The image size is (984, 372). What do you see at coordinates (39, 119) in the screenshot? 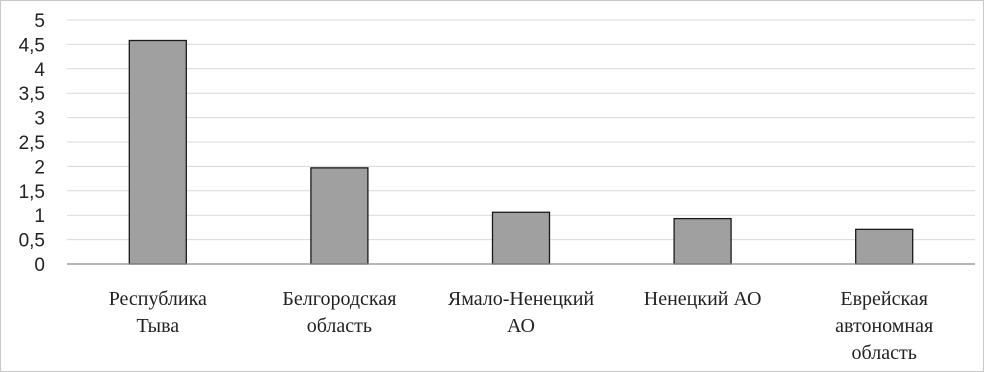
I see `y-tick-label: 3` at bounding box center [39, 119].